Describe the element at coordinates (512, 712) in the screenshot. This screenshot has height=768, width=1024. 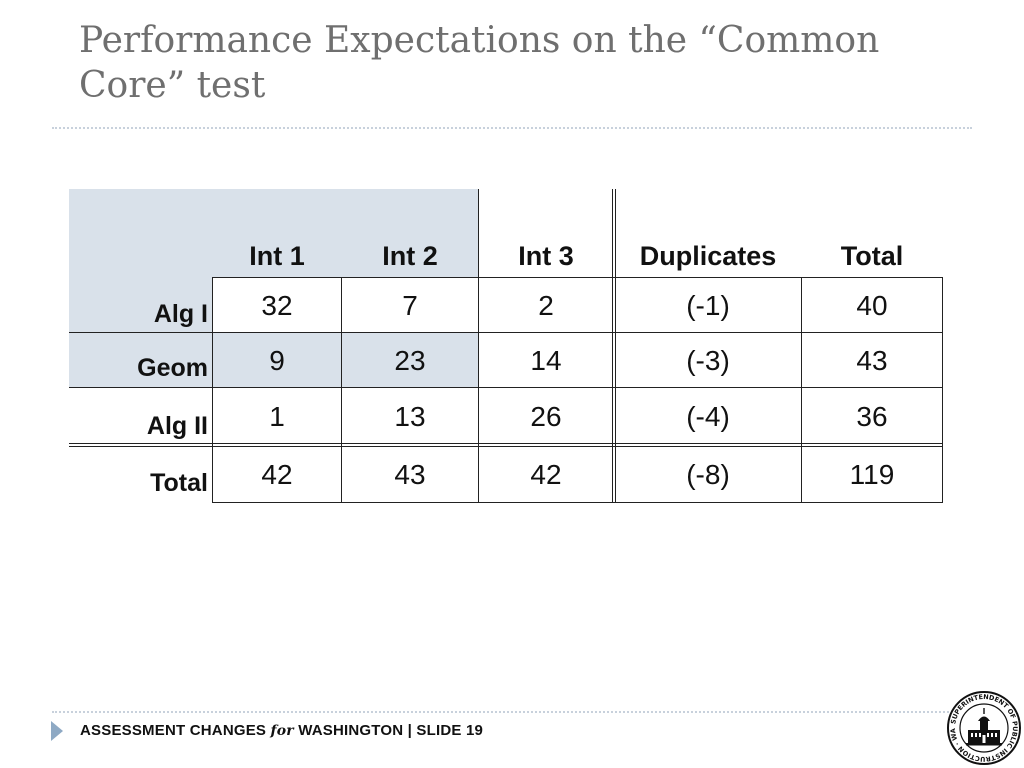
I see `footer-divider` at that location.